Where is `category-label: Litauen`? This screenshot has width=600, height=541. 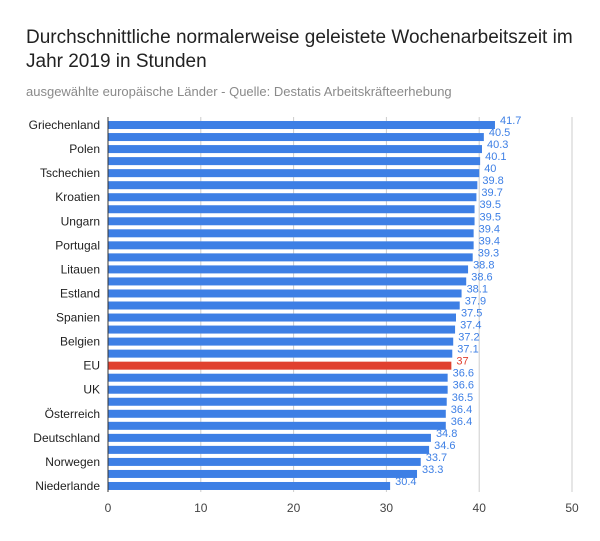 category-label: Litauen is located at coordinates (80, 269).